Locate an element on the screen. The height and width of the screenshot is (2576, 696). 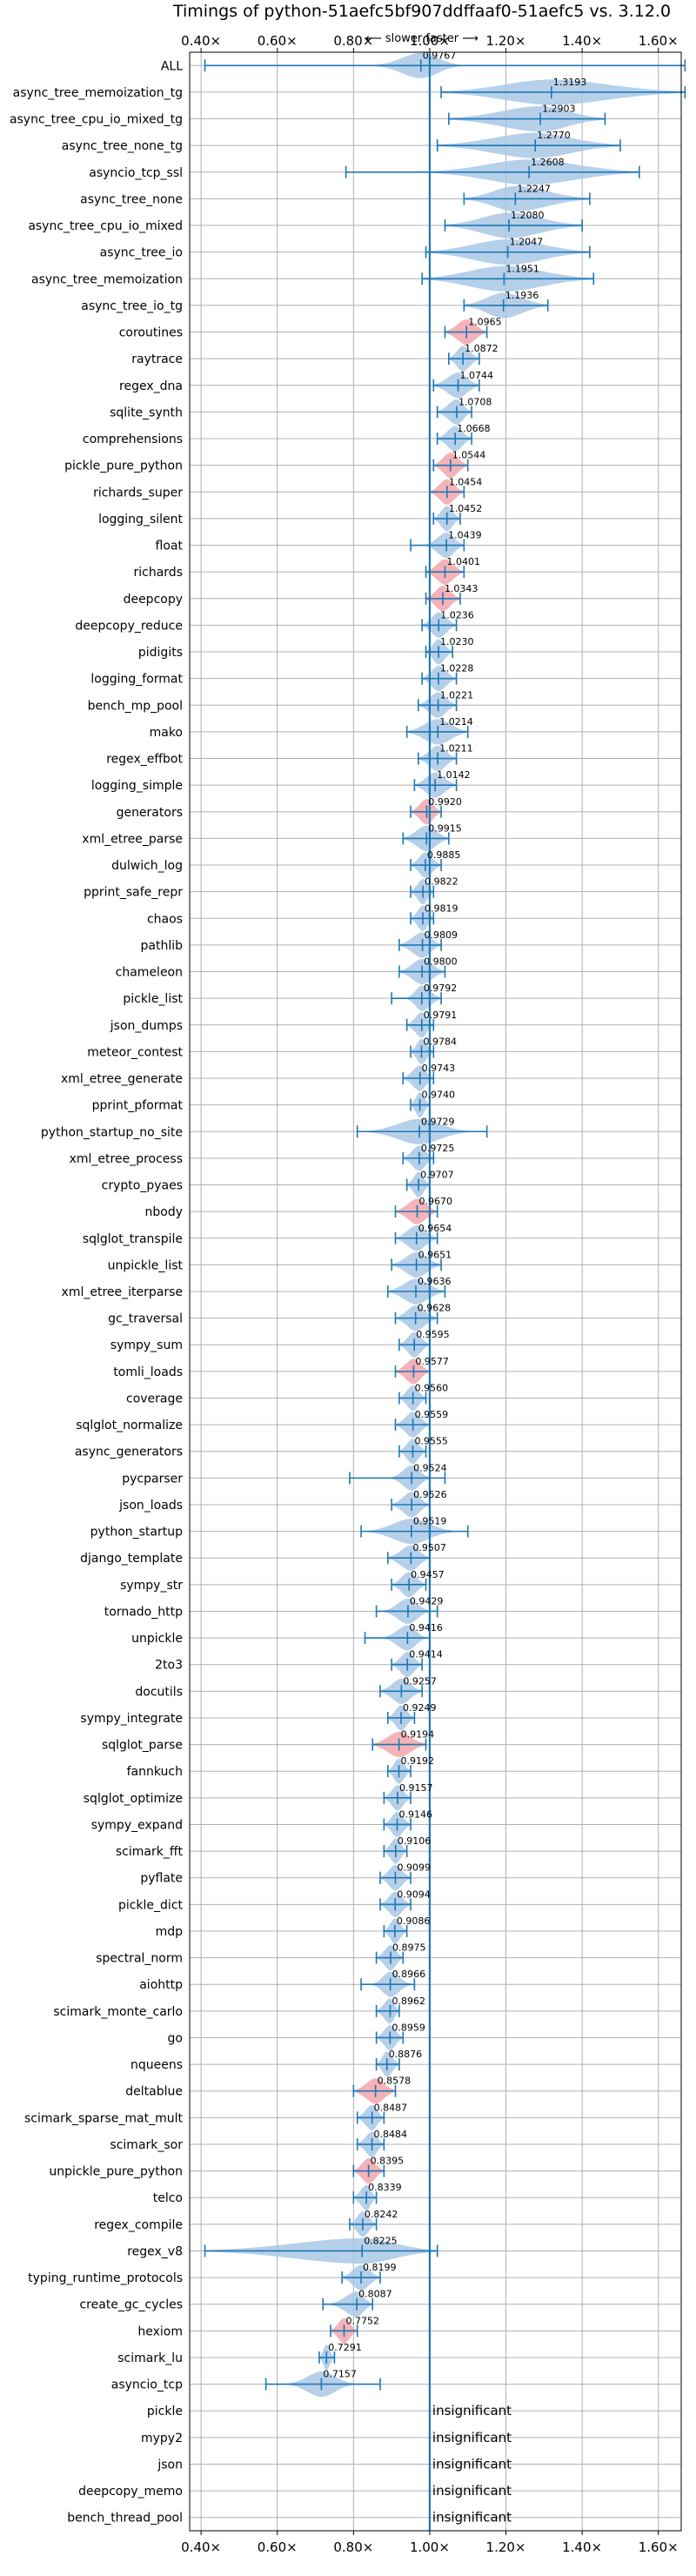
category-label: xml_etree_generate is located at coordinates (122, 1079).